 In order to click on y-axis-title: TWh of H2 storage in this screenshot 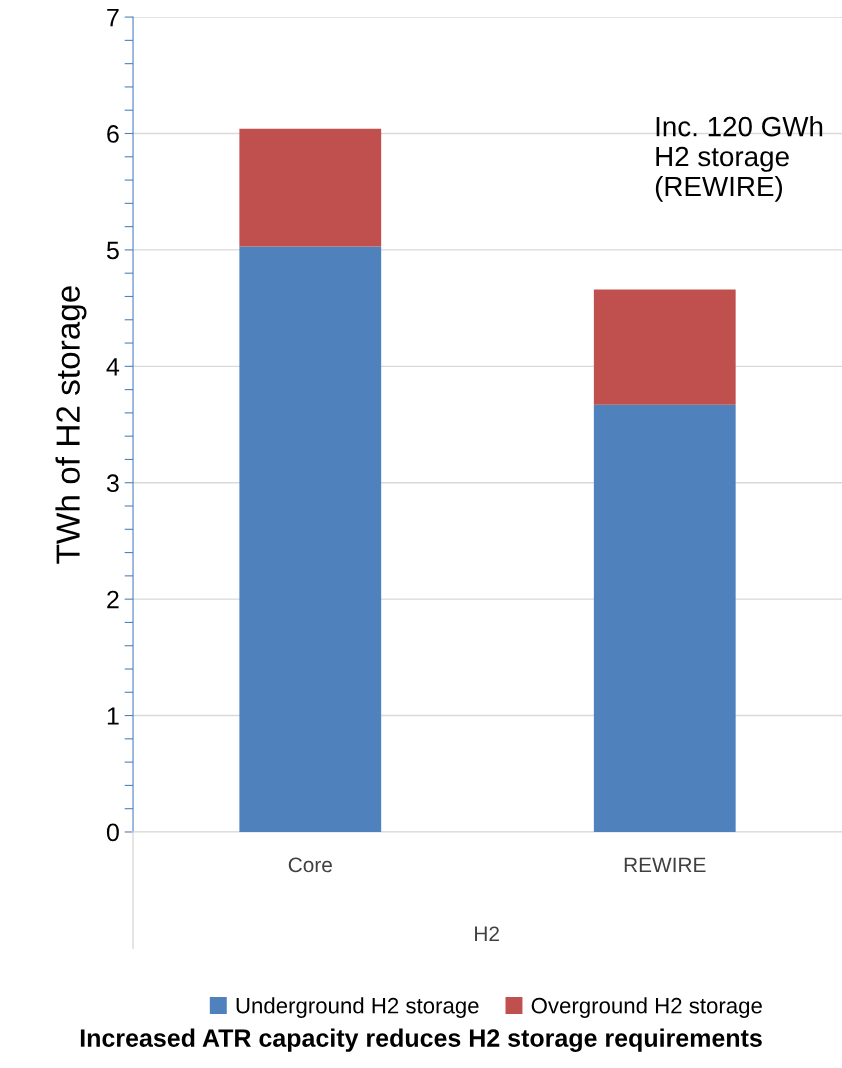, I will do `click(71, 425)`.